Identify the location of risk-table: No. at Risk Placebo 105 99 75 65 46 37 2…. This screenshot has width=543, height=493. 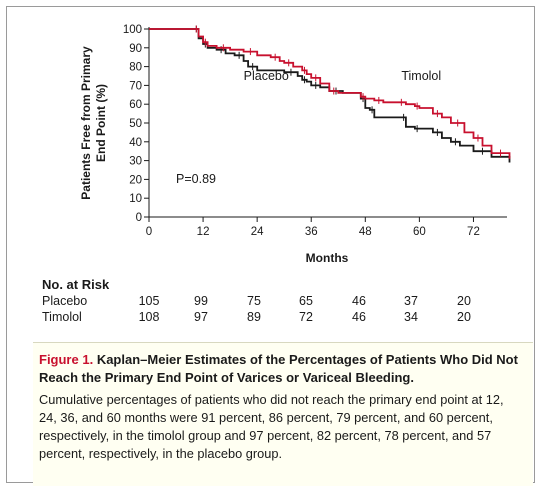
(282, 301).